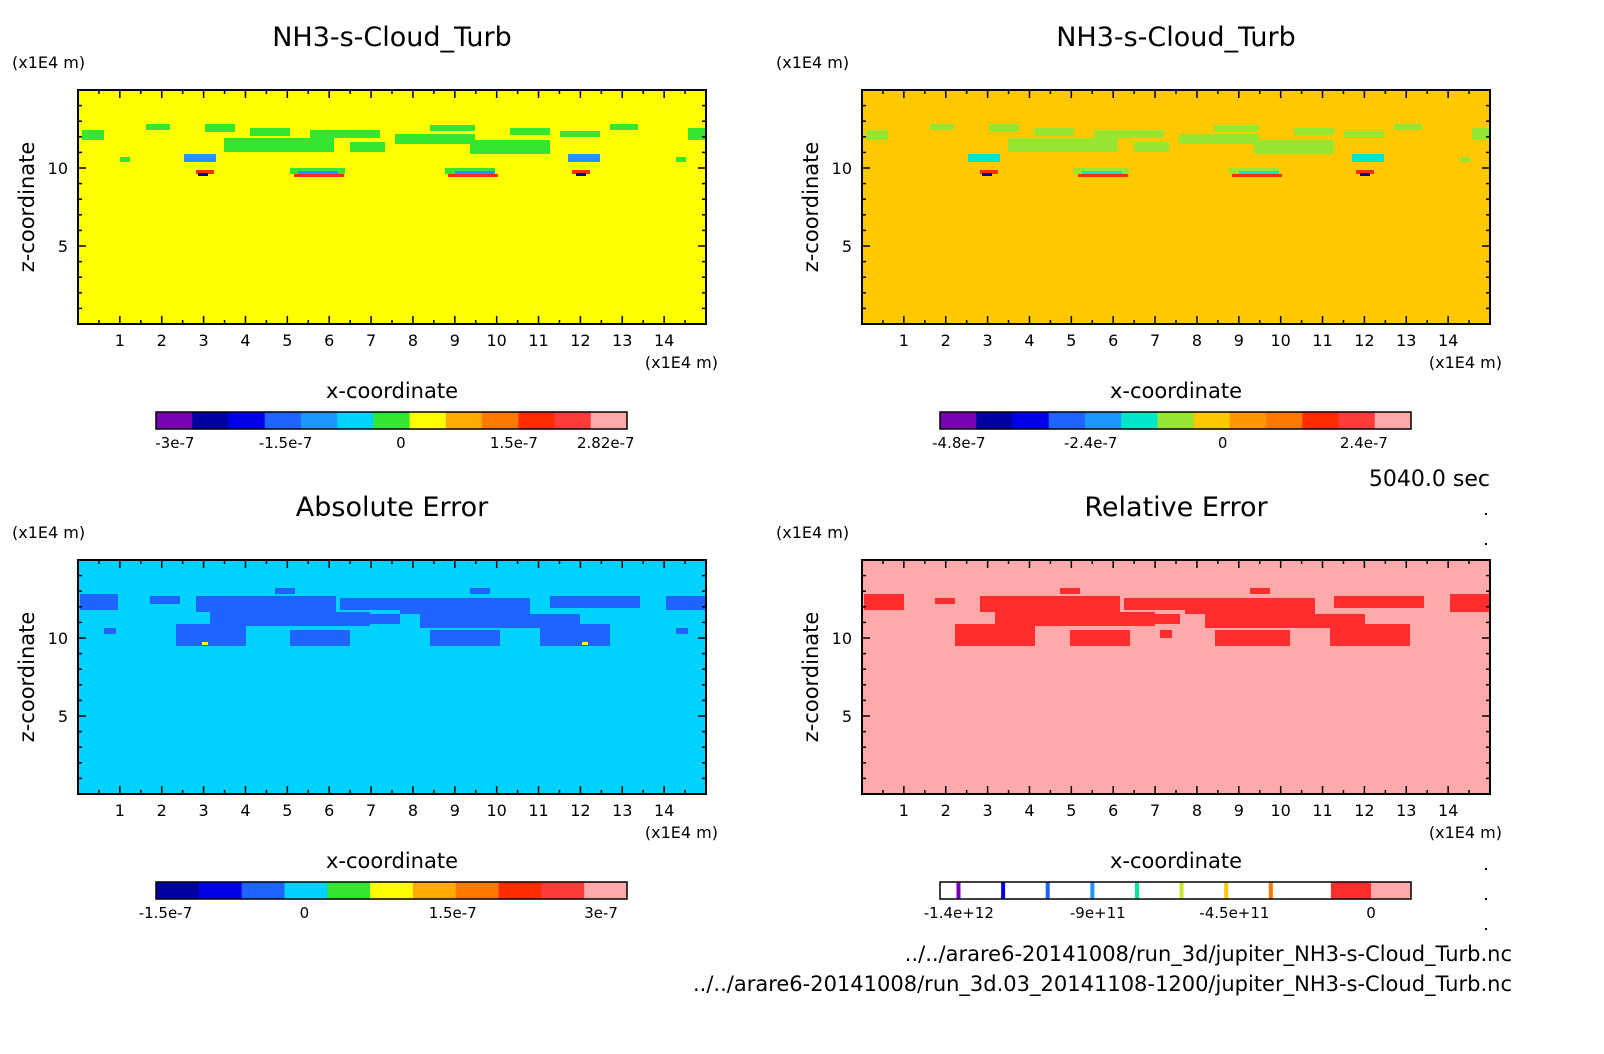 This screenshot has height=1054, width=1604. Describe the element at coordinates (959, 913) in the screenshot. I see `colorbar-label: -1.4e+12` at that location.